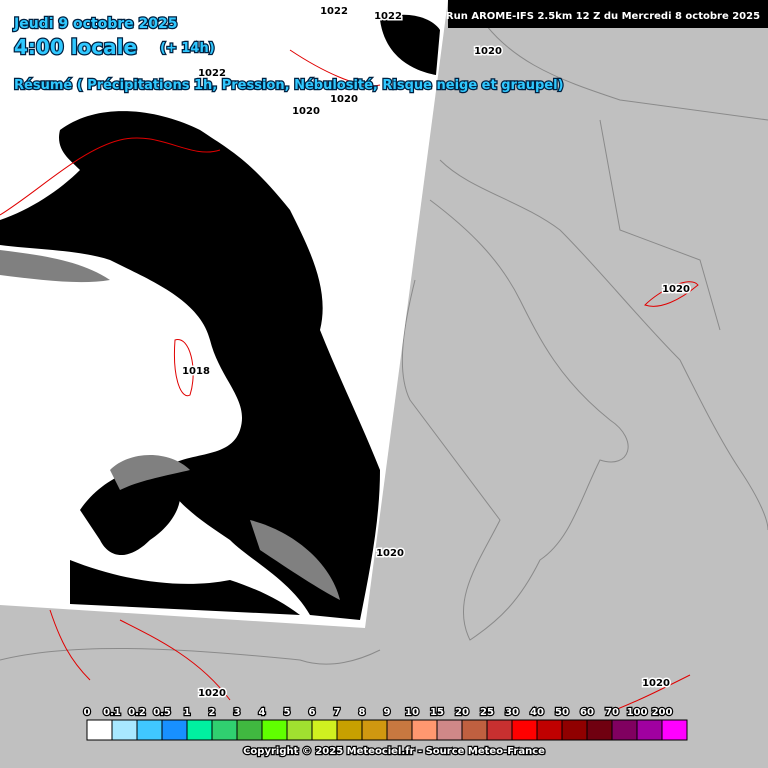 The width and height of the screenshot is (768, 768). What do you see at coordinates (196, 371) in the screenshot?
I see `isobar-label: 1018` at bounding box center [196, 371].